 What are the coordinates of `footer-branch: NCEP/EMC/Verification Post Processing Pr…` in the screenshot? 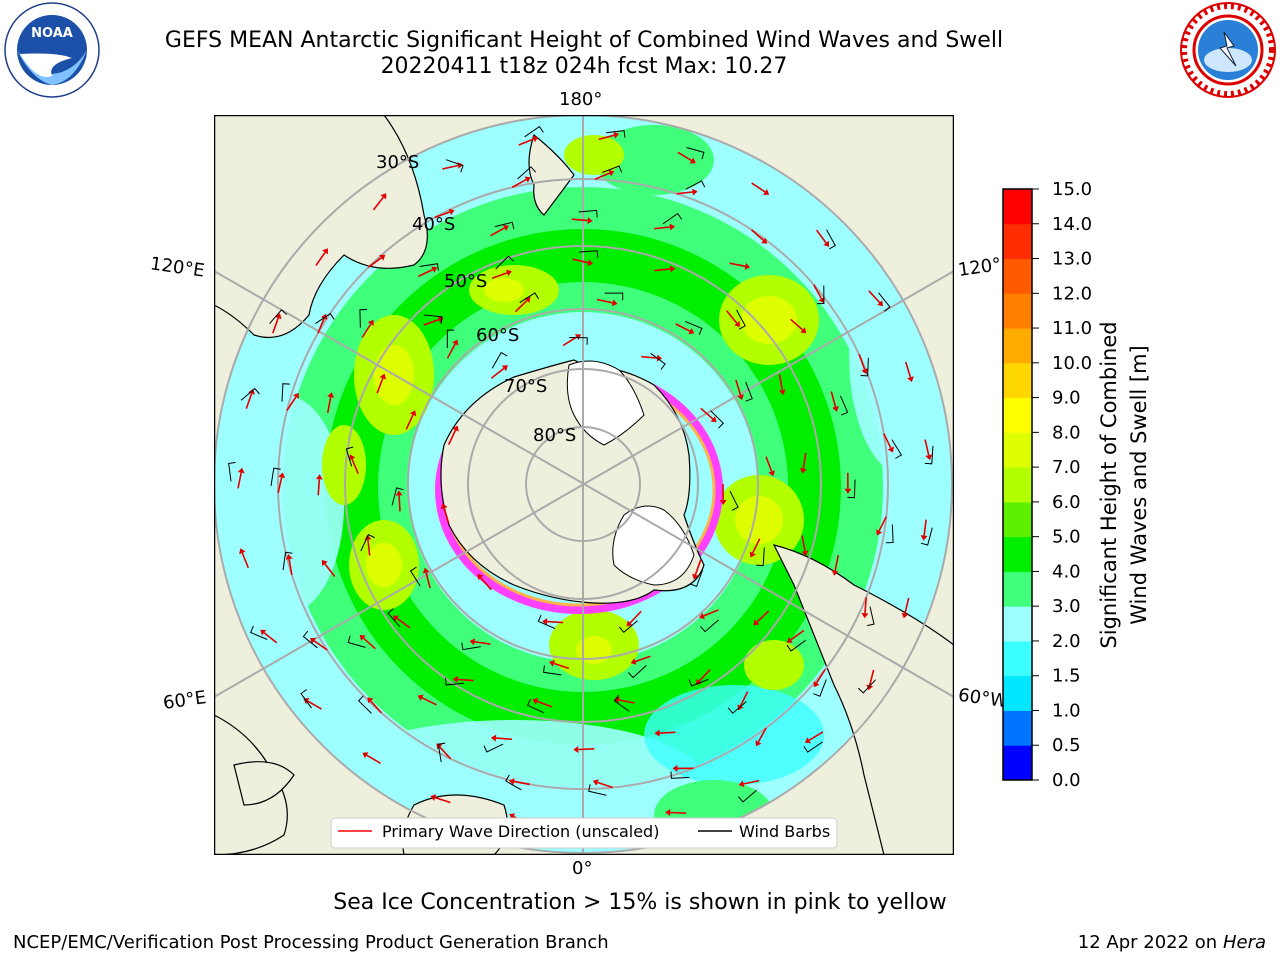 It's located at (311, 942).